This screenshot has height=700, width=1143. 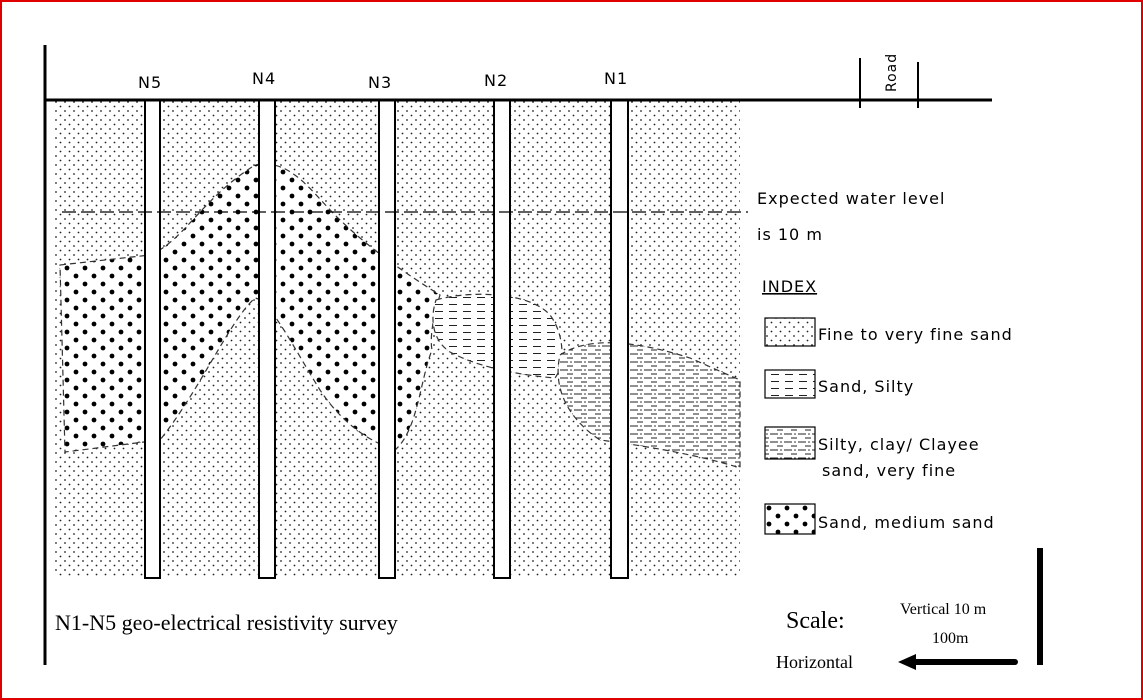 What do you see at coordinates (814, 662) in the screenshot?
I see `scale-horizontal: Horizontal` at bounding box center [814, 662].